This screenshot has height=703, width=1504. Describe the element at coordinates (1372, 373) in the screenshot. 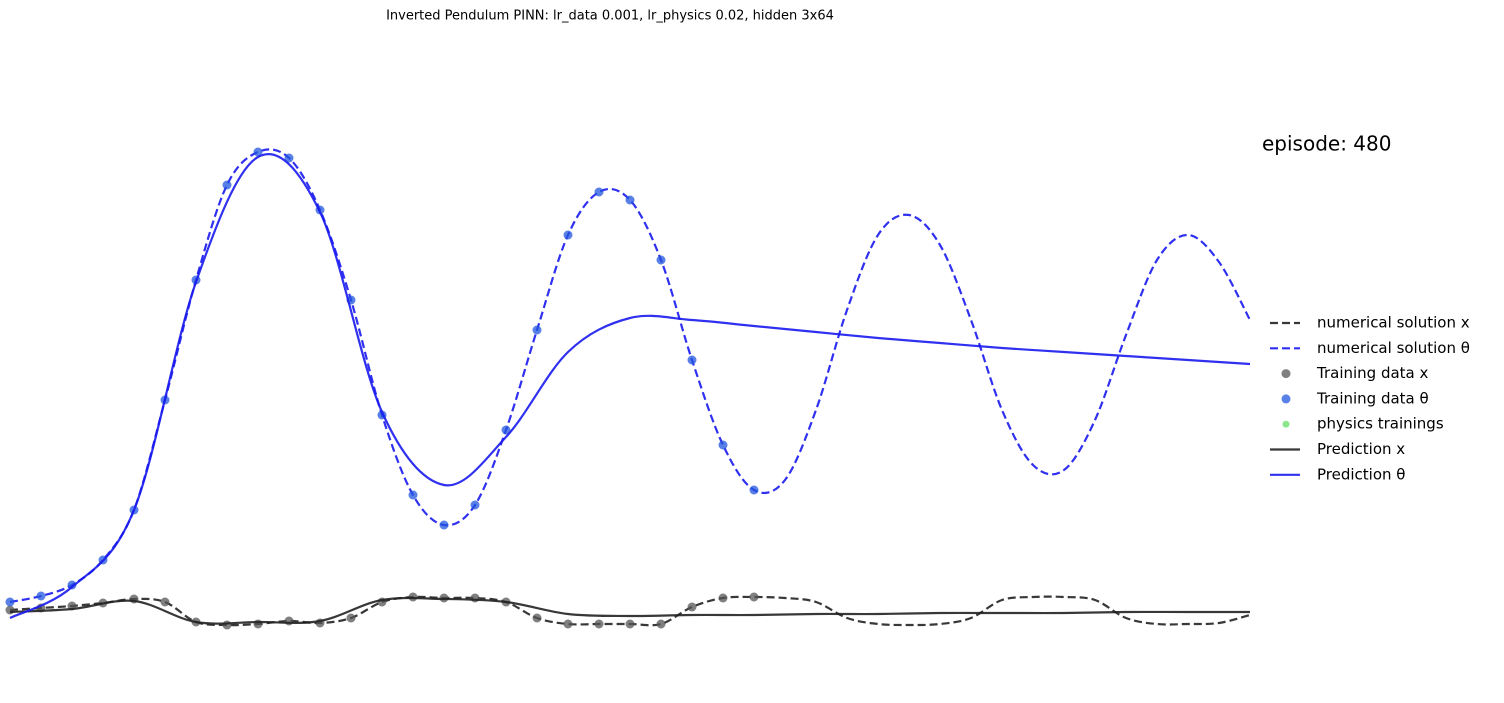

I see `legend-label: Training data x` at that location.